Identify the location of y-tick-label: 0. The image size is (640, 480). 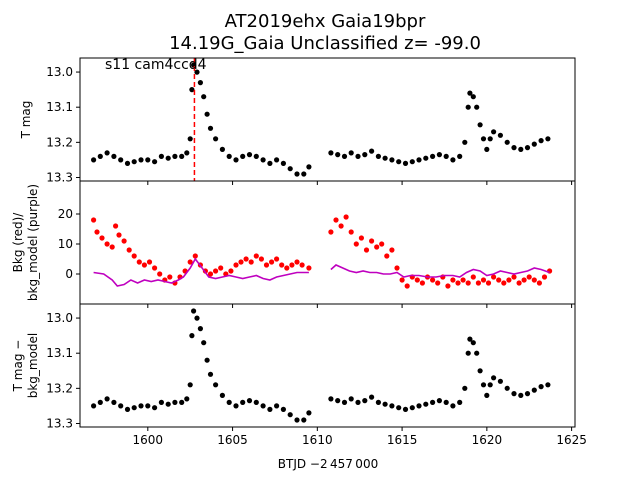
(69, 274).